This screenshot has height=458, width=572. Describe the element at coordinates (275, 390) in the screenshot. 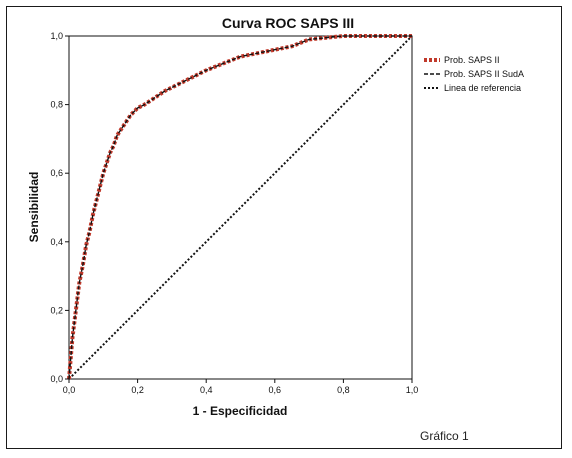

I see `x-tick-label: 0,6` at that location.